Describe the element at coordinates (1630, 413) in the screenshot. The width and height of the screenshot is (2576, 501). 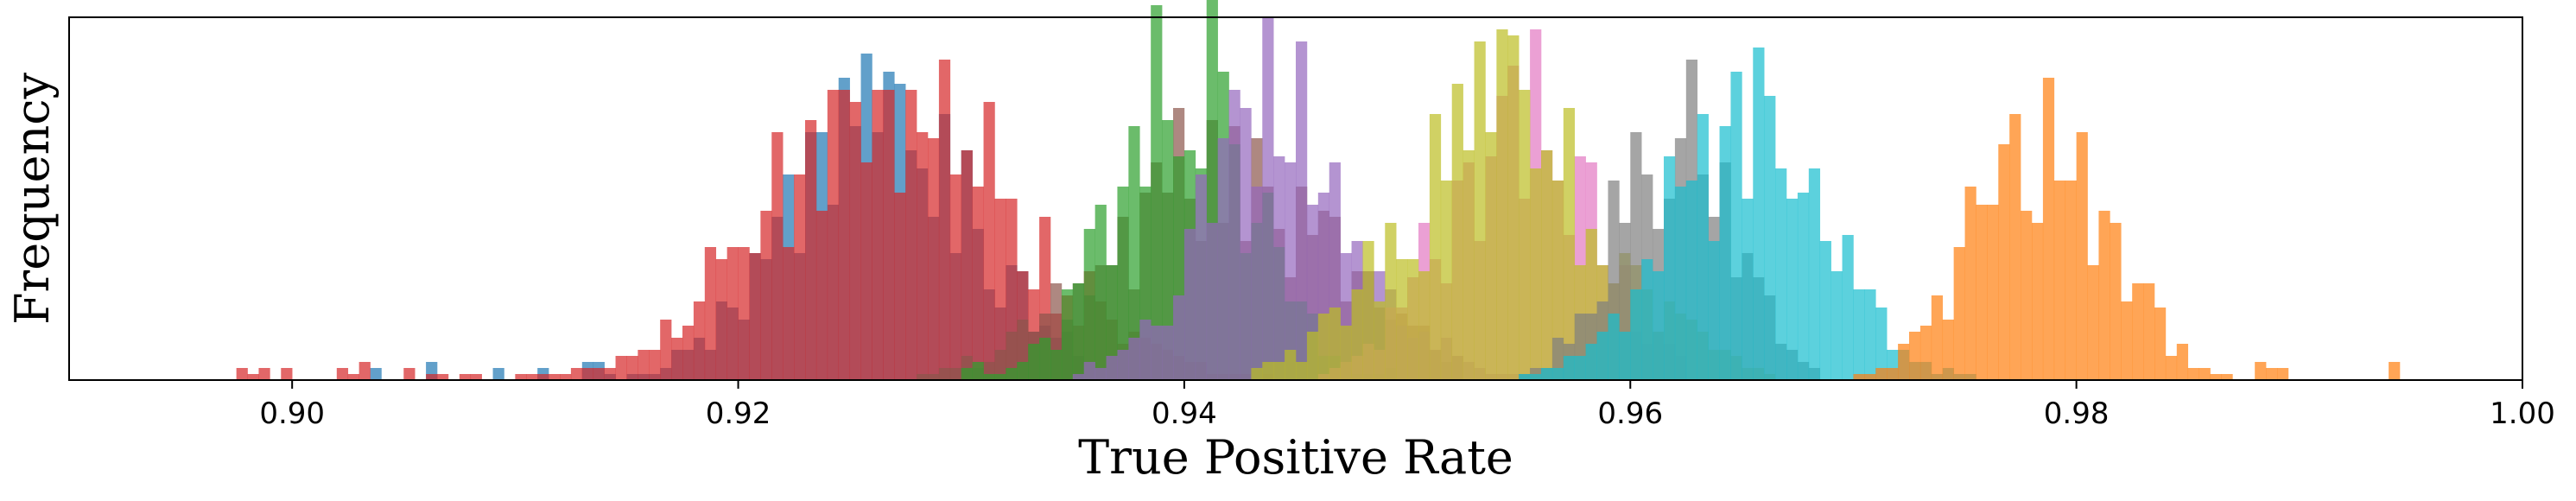
I see `x-tick-label: 0.96` at that location.